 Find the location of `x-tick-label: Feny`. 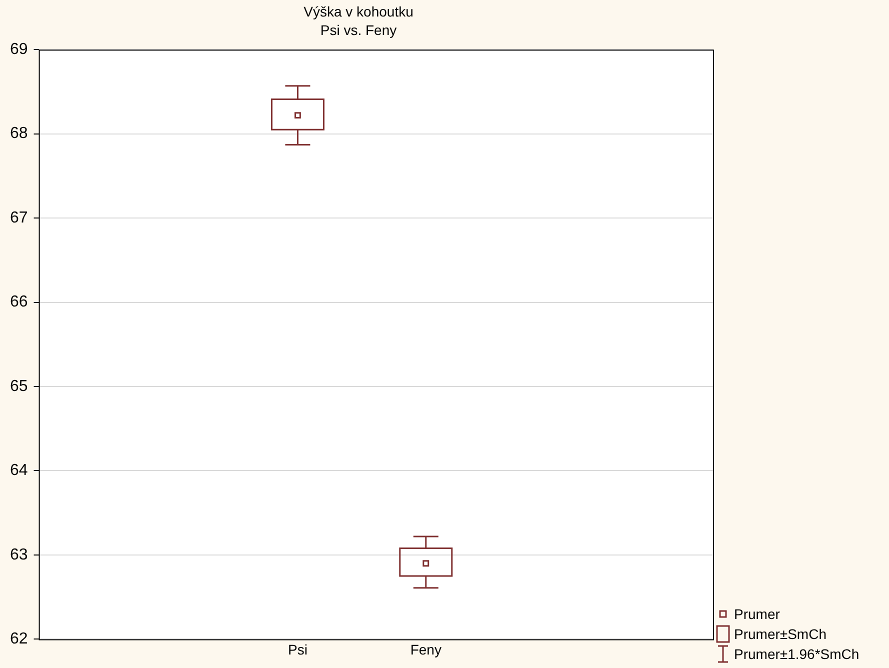

x-tick-label: Feny is located at coordinates (426, 649).